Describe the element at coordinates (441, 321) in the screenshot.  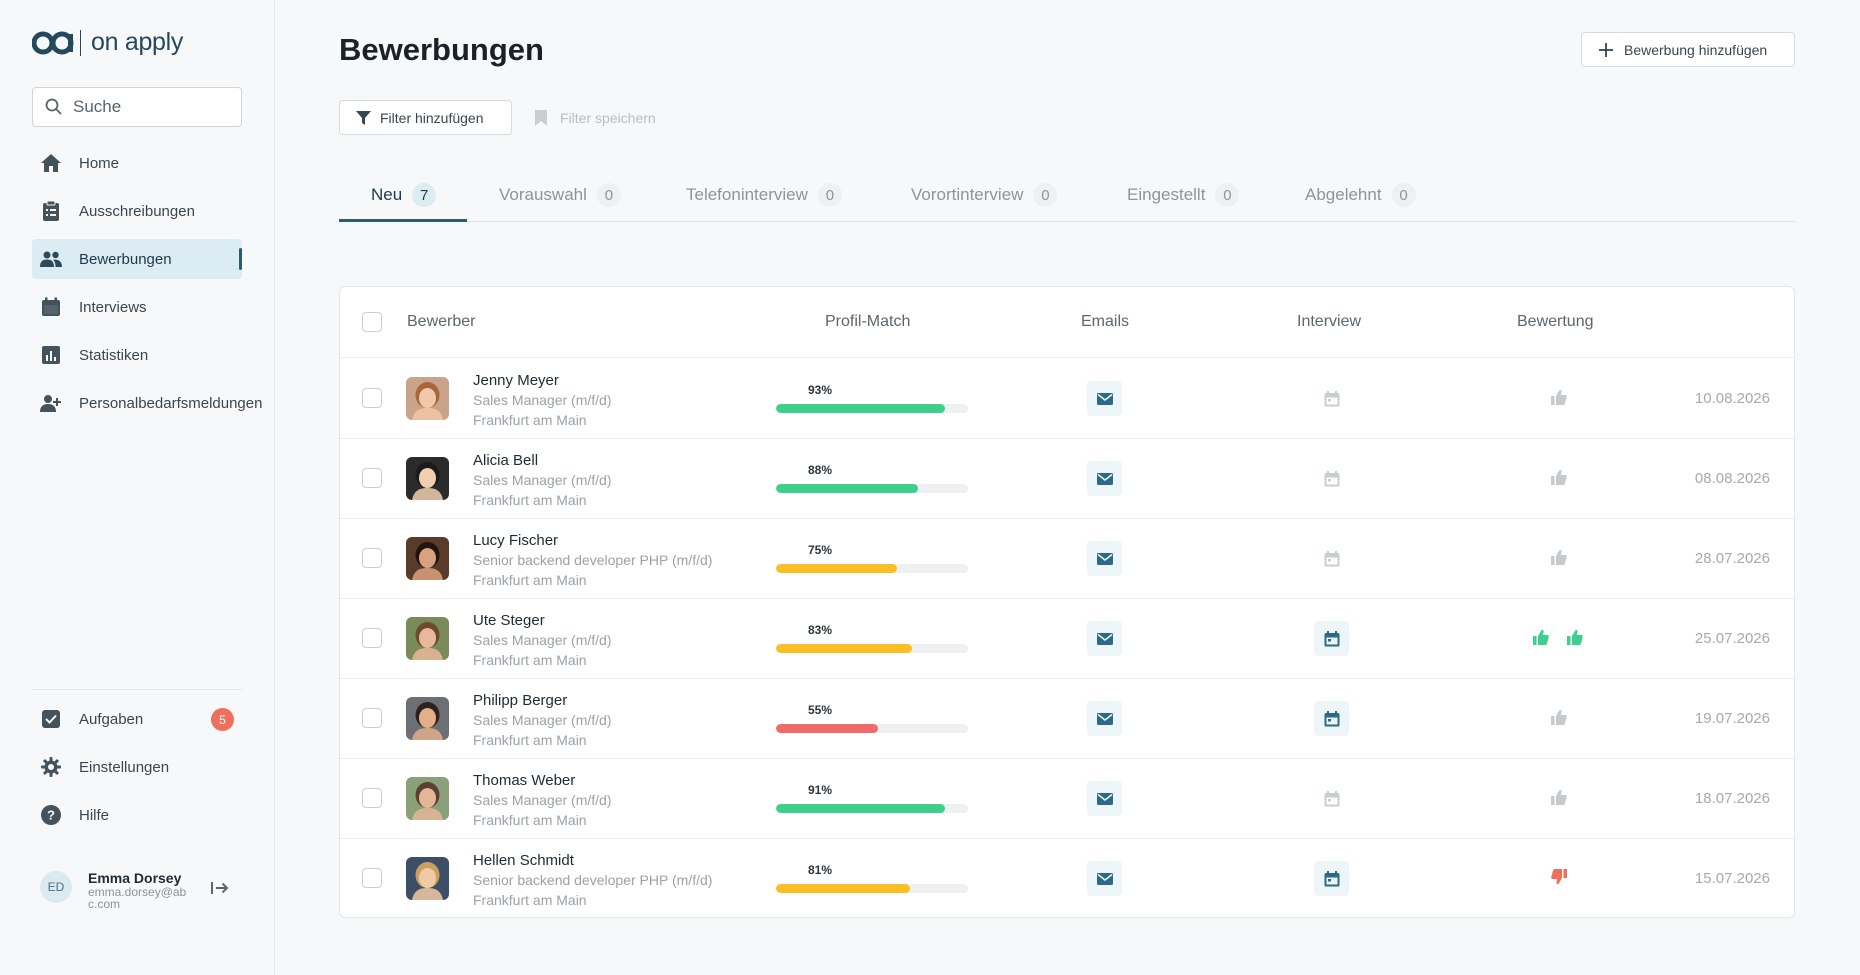
I see `column-header-applicant: Bewerber` at that location.